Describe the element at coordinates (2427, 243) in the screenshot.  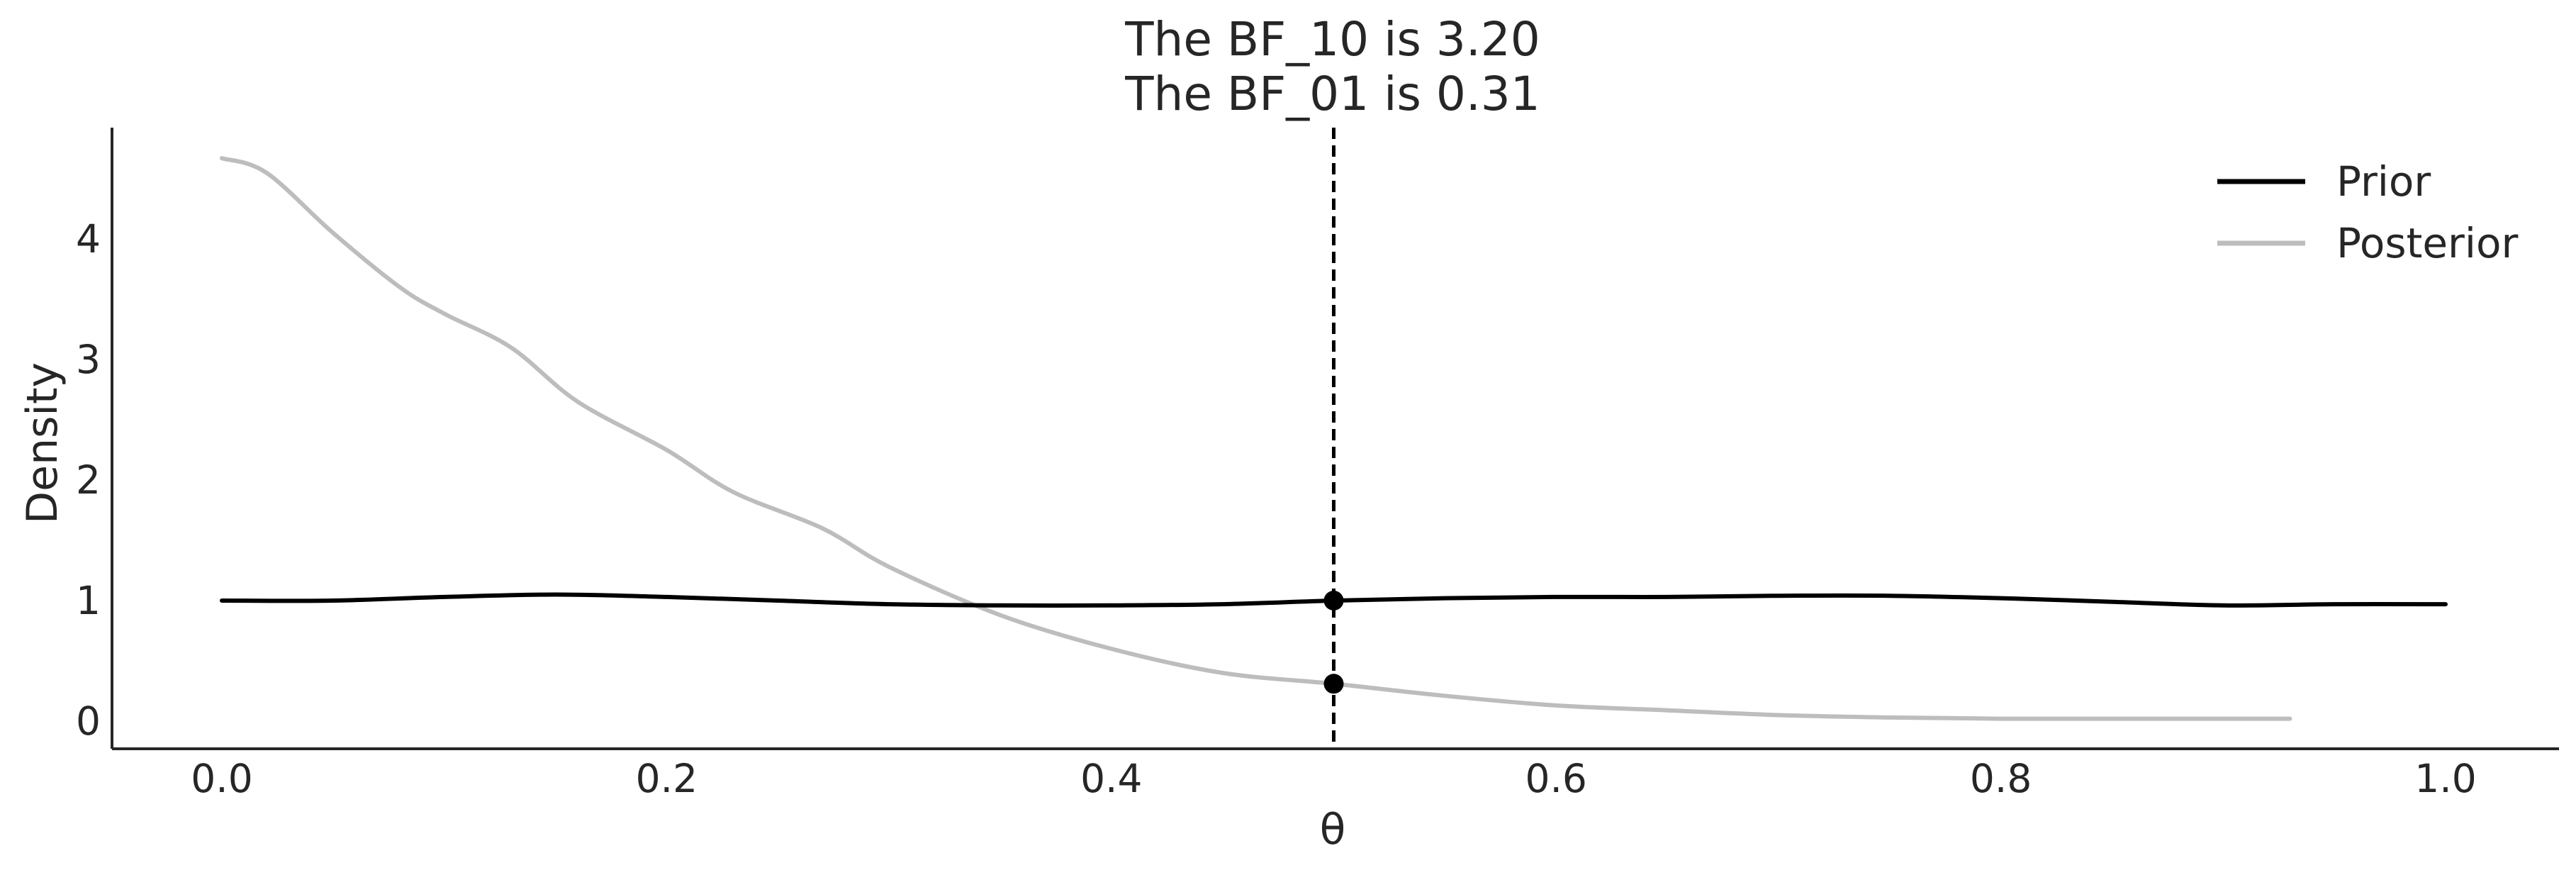
I see `legend-label-posterior: Posterior` at that location.